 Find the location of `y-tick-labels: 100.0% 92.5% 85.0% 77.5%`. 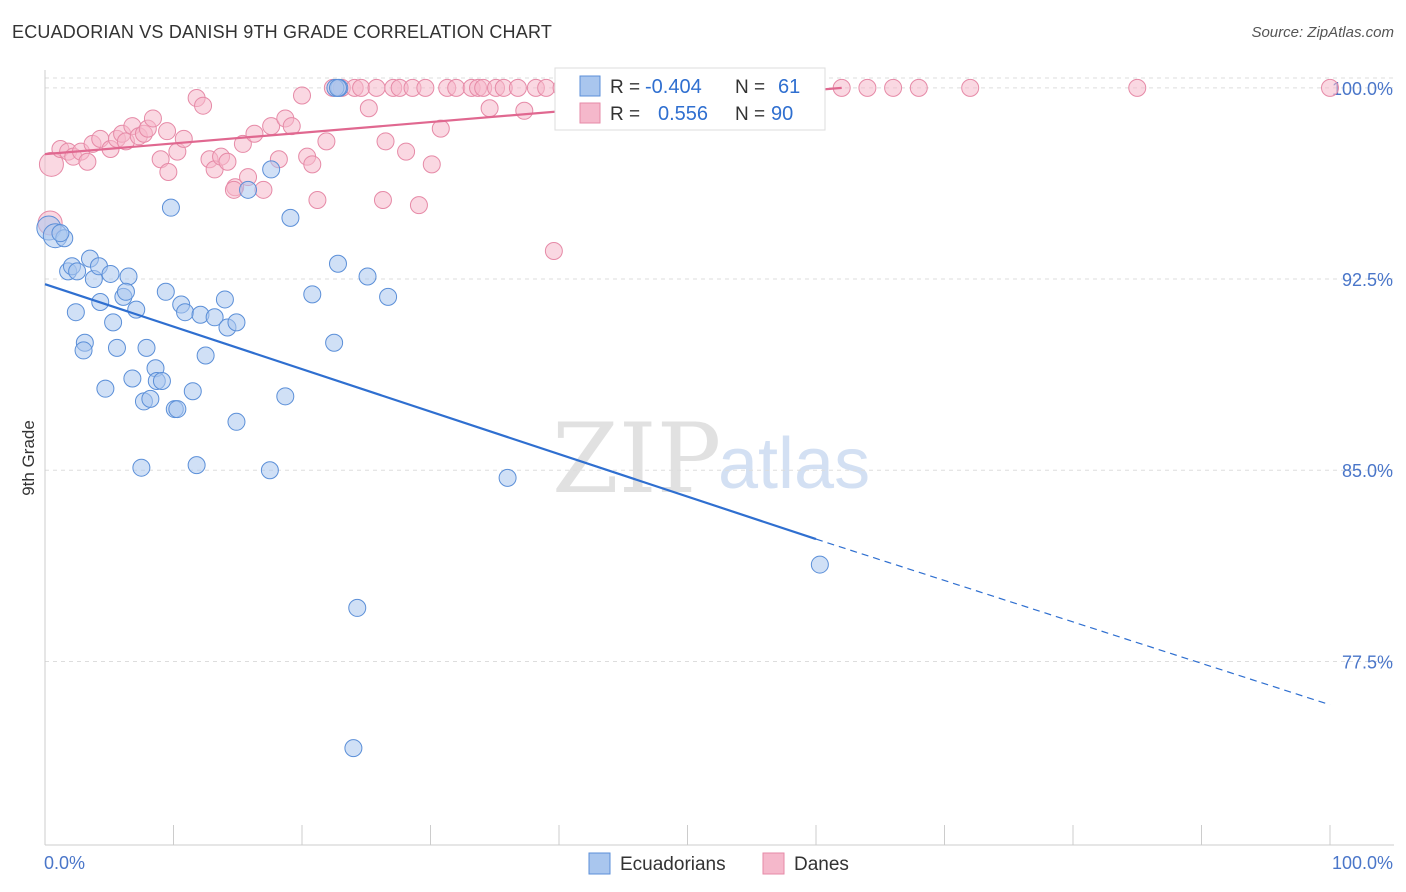

y-tick-labels: 100.0% 92.5% 85.0% 77.5% is located at coordinates (1362, 376).